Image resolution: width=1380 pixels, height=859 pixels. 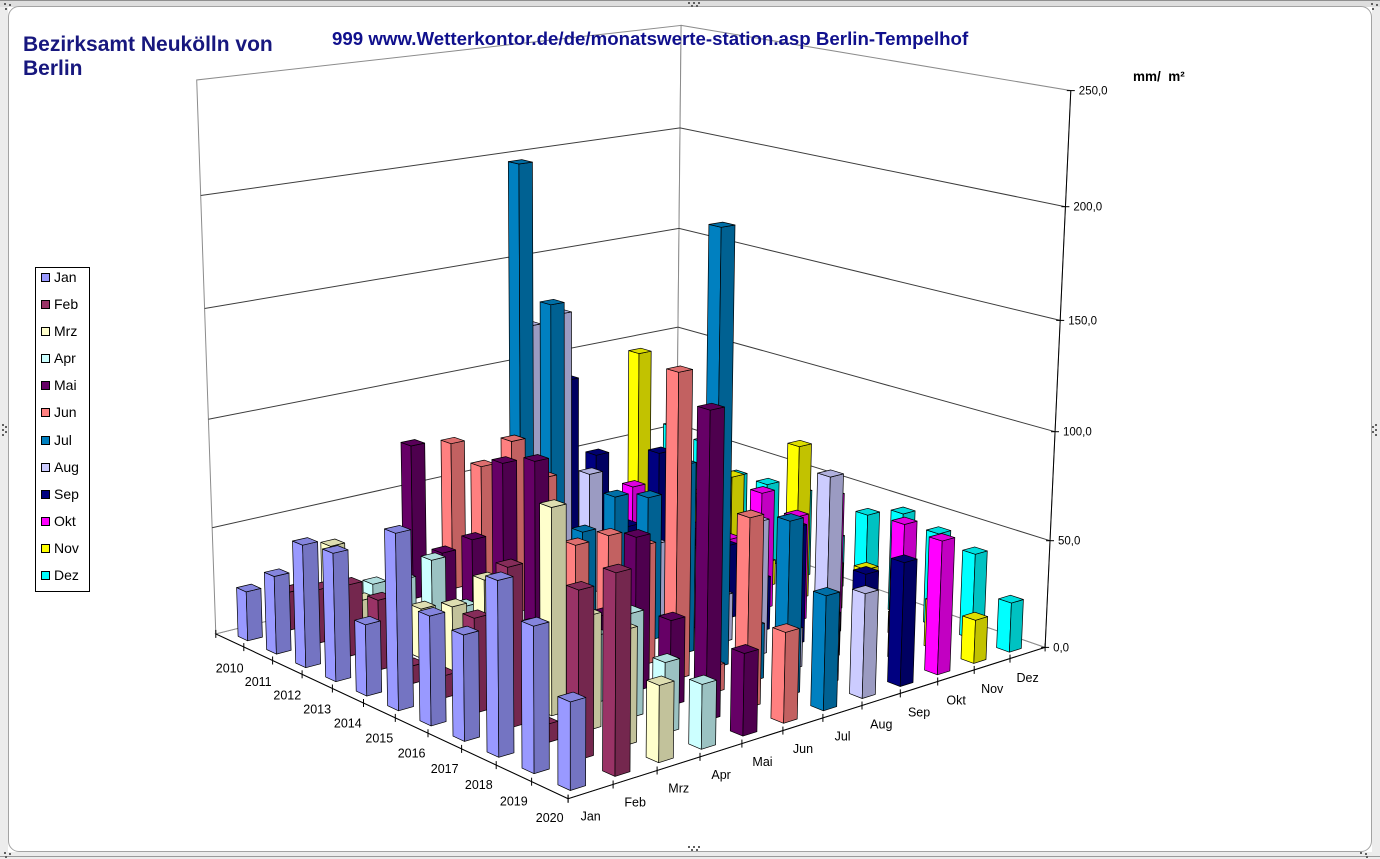 I want to click on svg-text: 200,0, so click(x=1087, y=208).